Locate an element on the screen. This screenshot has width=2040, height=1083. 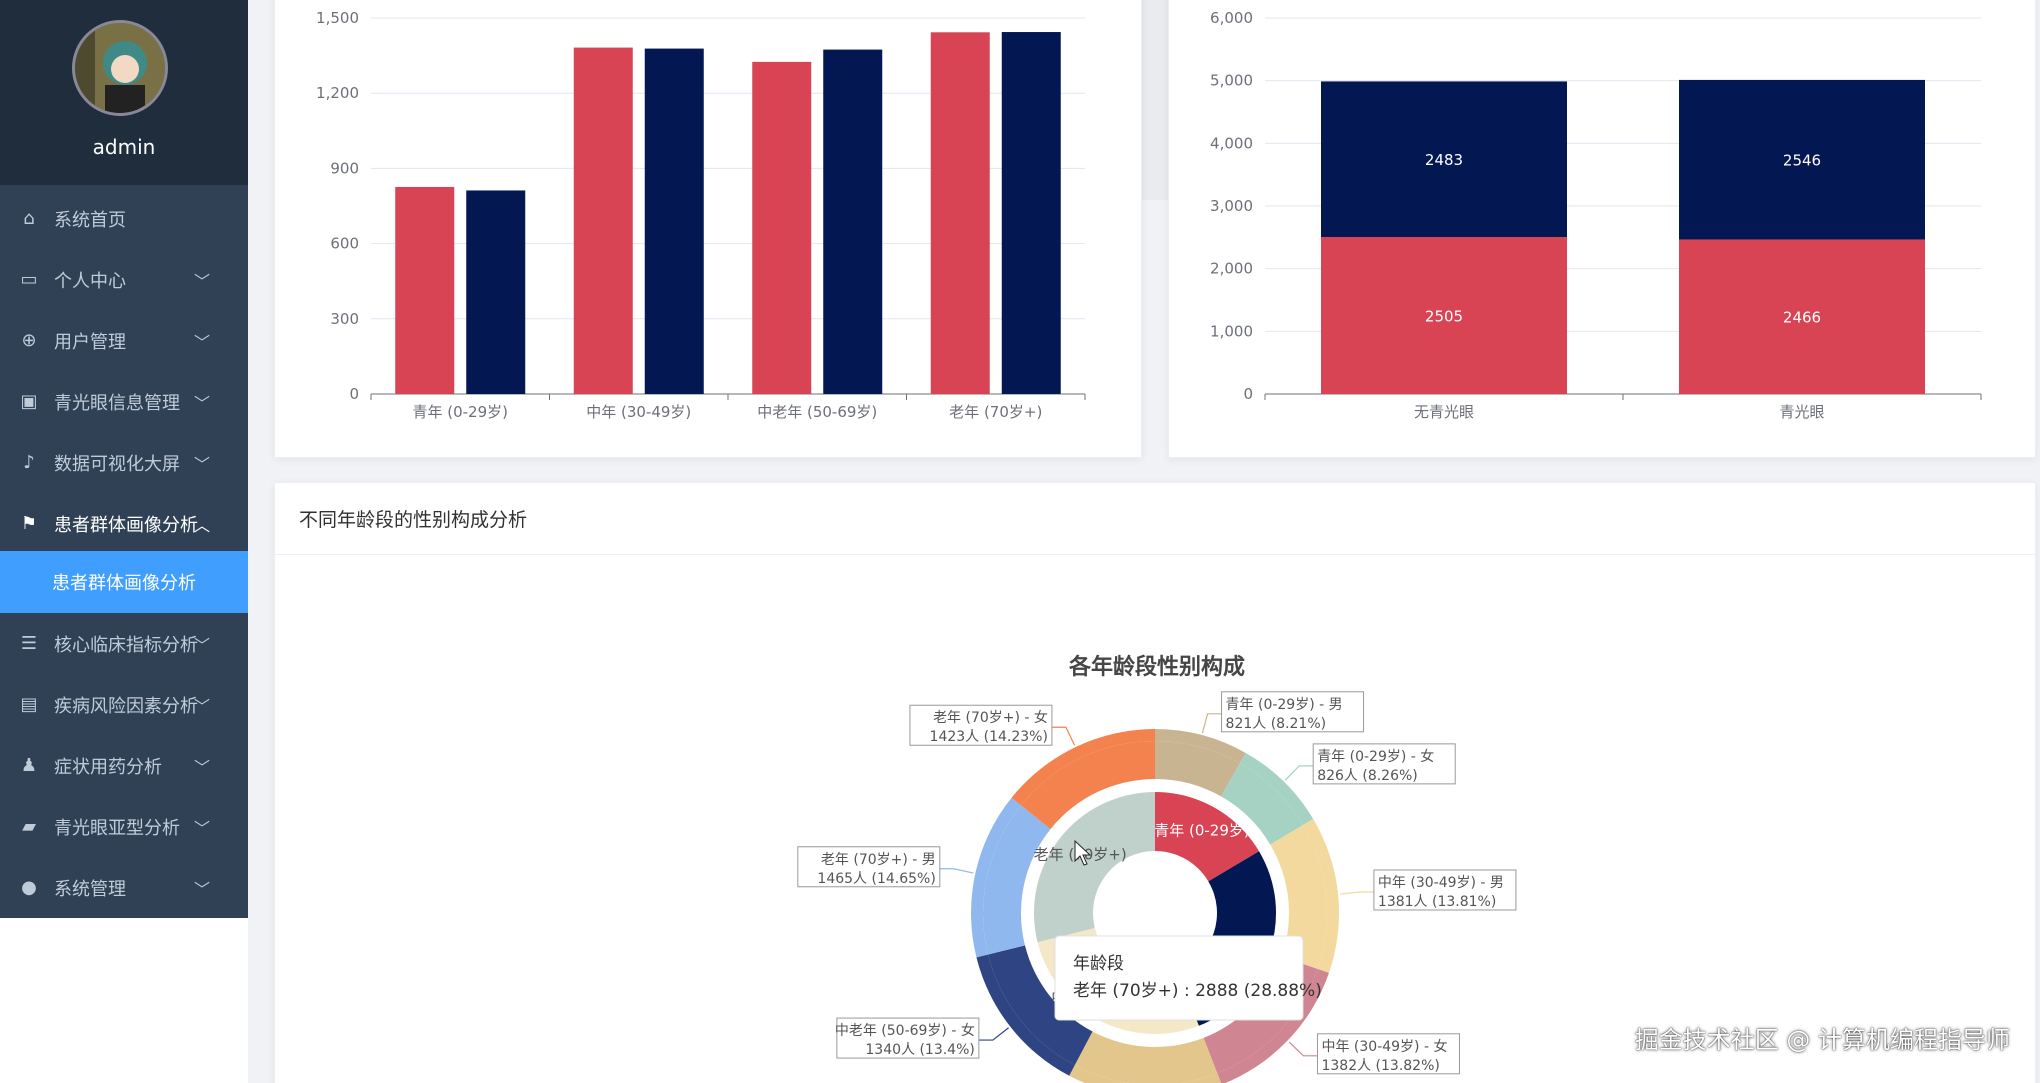
callout-value: 1465人 (14.65%) is located at coordinates (876, 879).